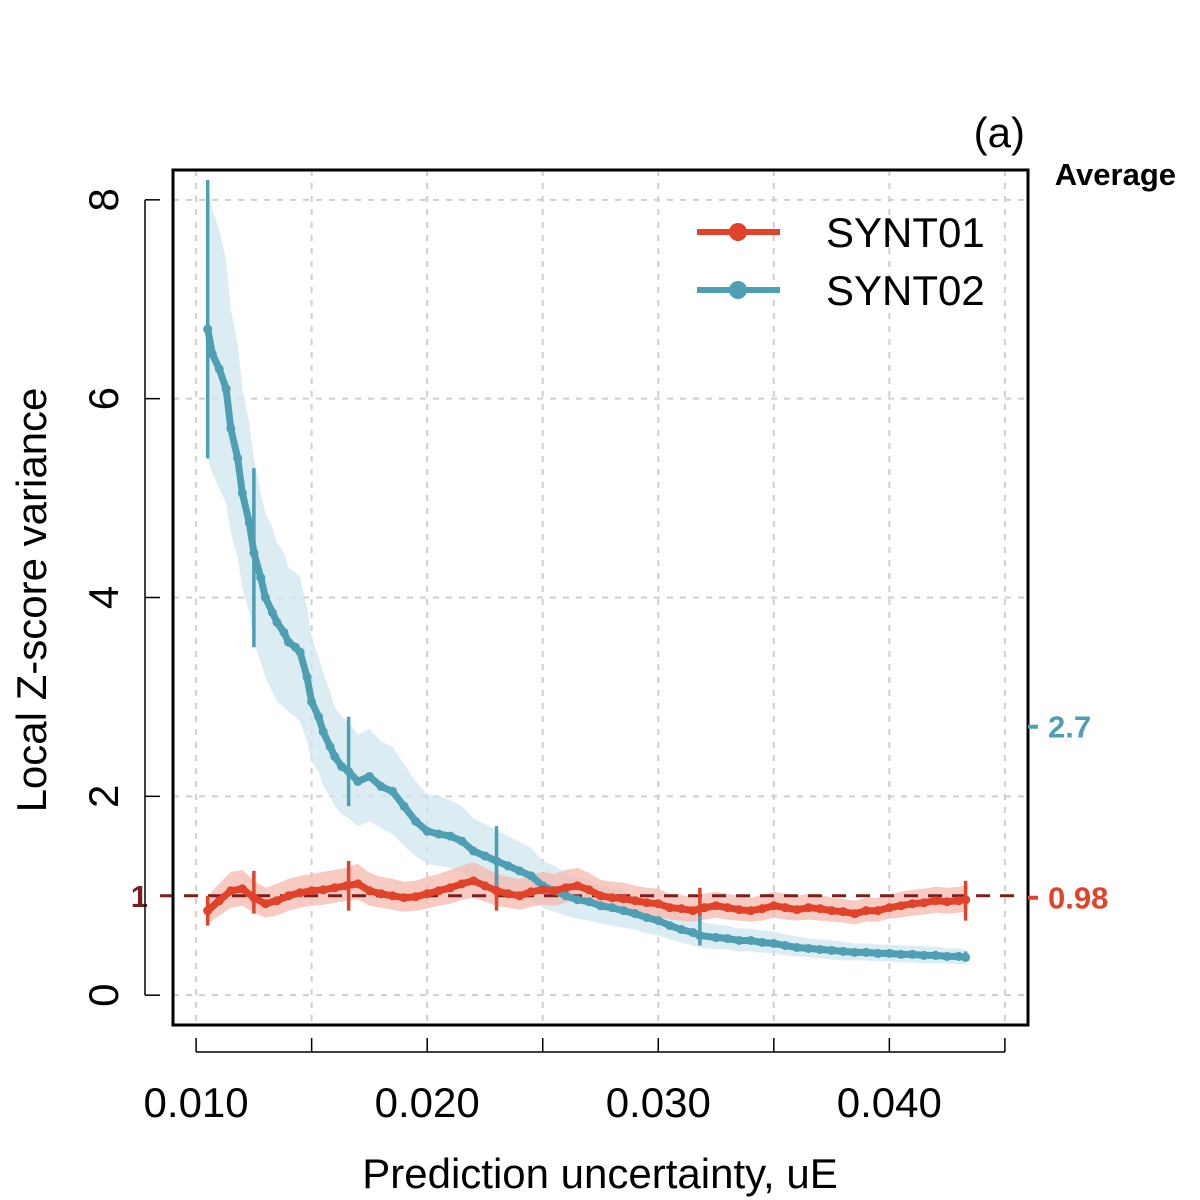 This screenshot has height=1200, width=1200. Describe the element at coordinates (103, 994) in the screenshot. I see `y-tick-label: 0` at that location.